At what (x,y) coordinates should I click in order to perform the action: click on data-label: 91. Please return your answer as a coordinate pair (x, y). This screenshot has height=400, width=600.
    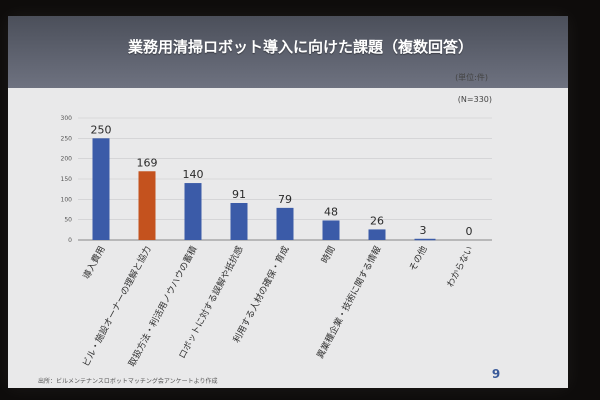
    Looking at the image, I should click on (239, 194).